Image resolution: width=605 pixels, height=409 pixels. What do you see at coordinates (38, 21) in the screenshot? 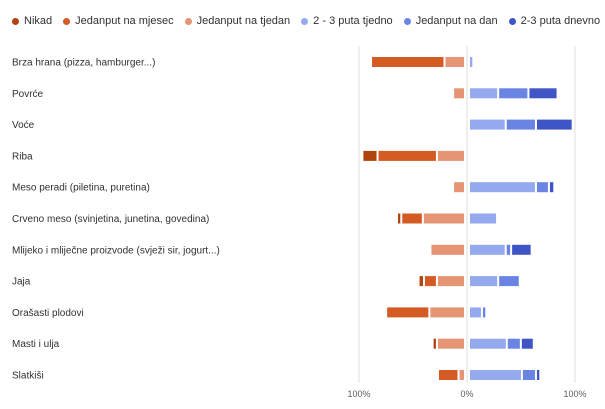
I see `legend-label: Nikad` at bounding box center [38, 21].